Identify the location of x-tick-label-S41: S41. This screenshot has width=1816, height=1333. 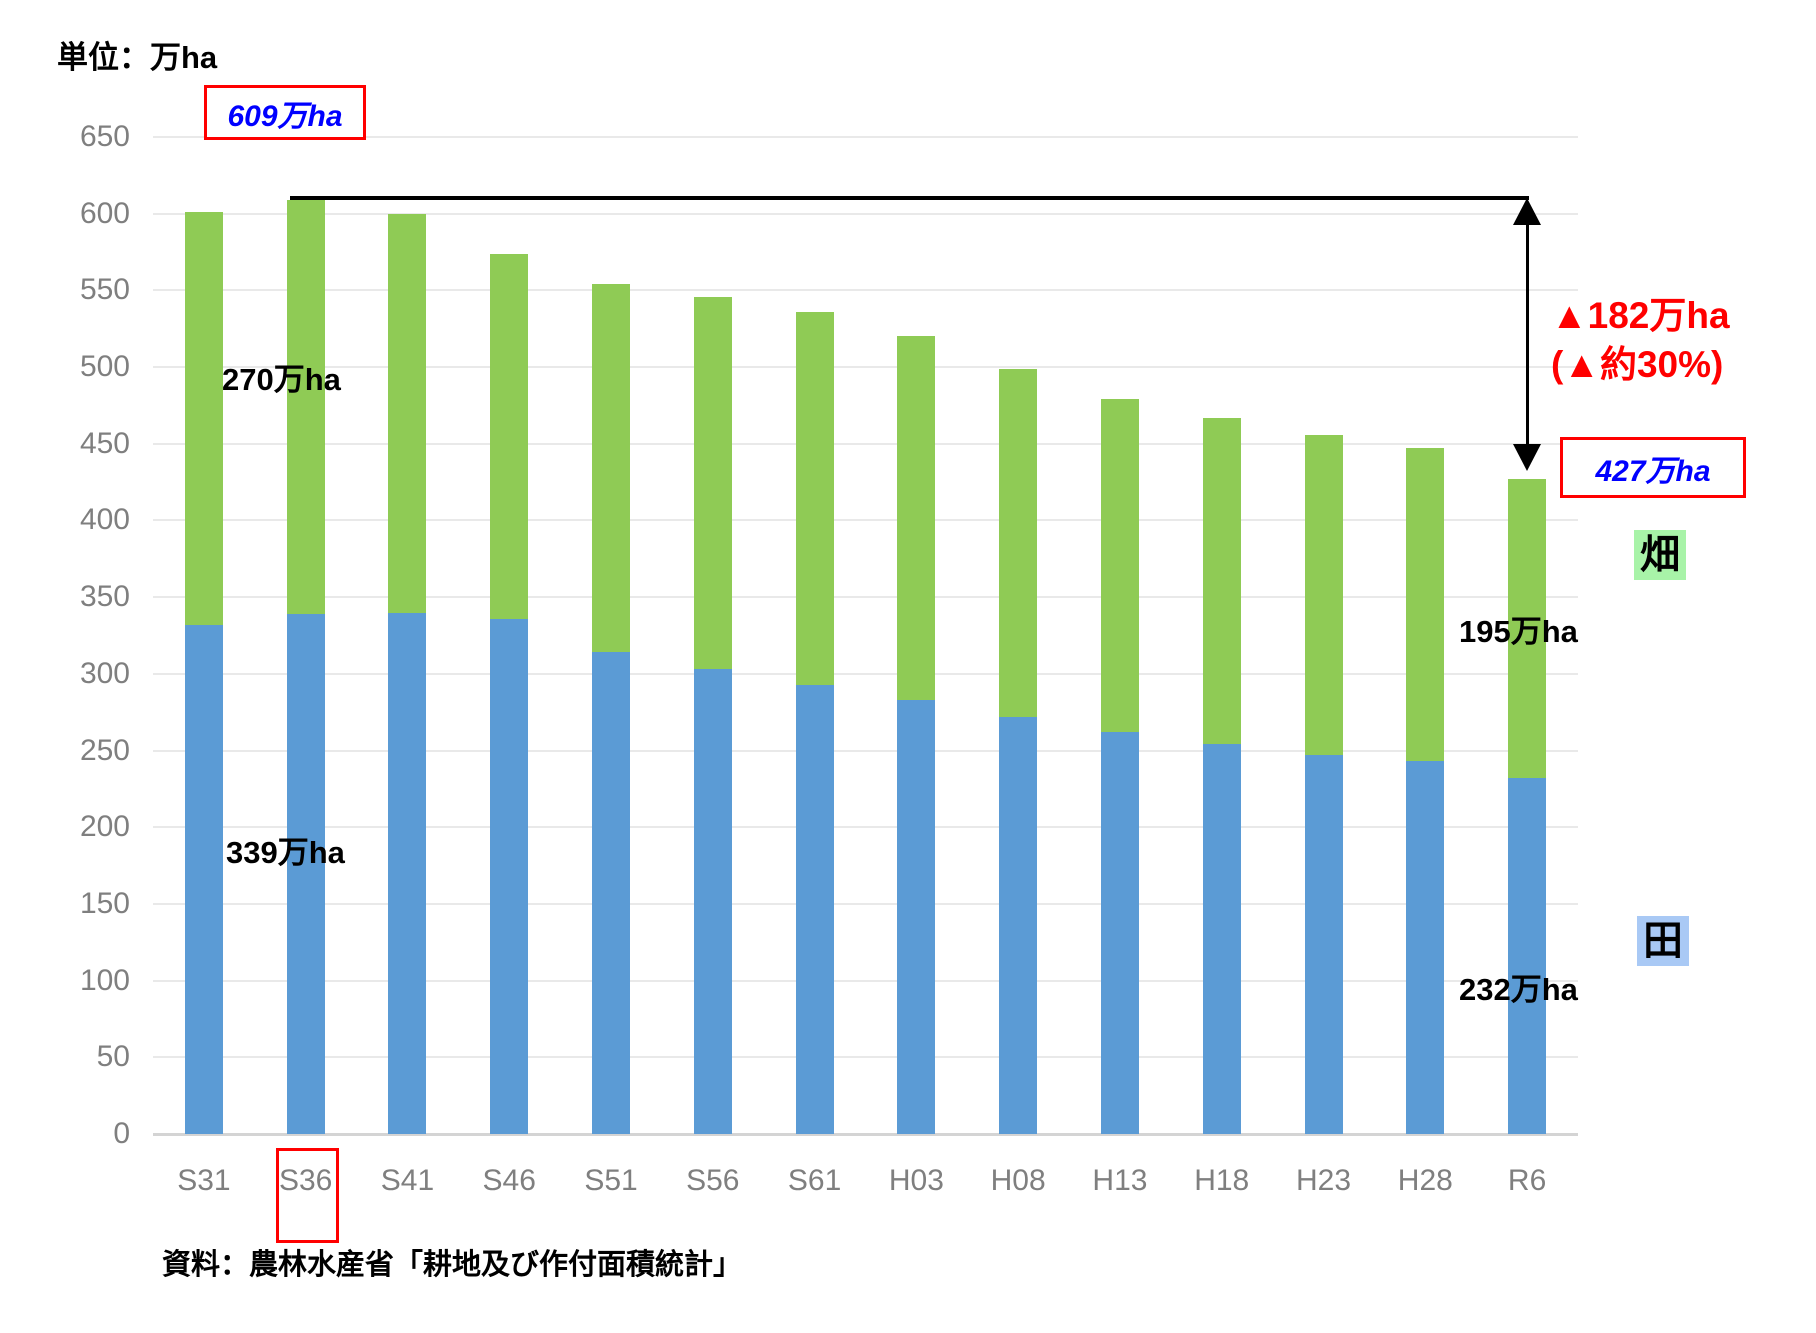
(407, 1180).